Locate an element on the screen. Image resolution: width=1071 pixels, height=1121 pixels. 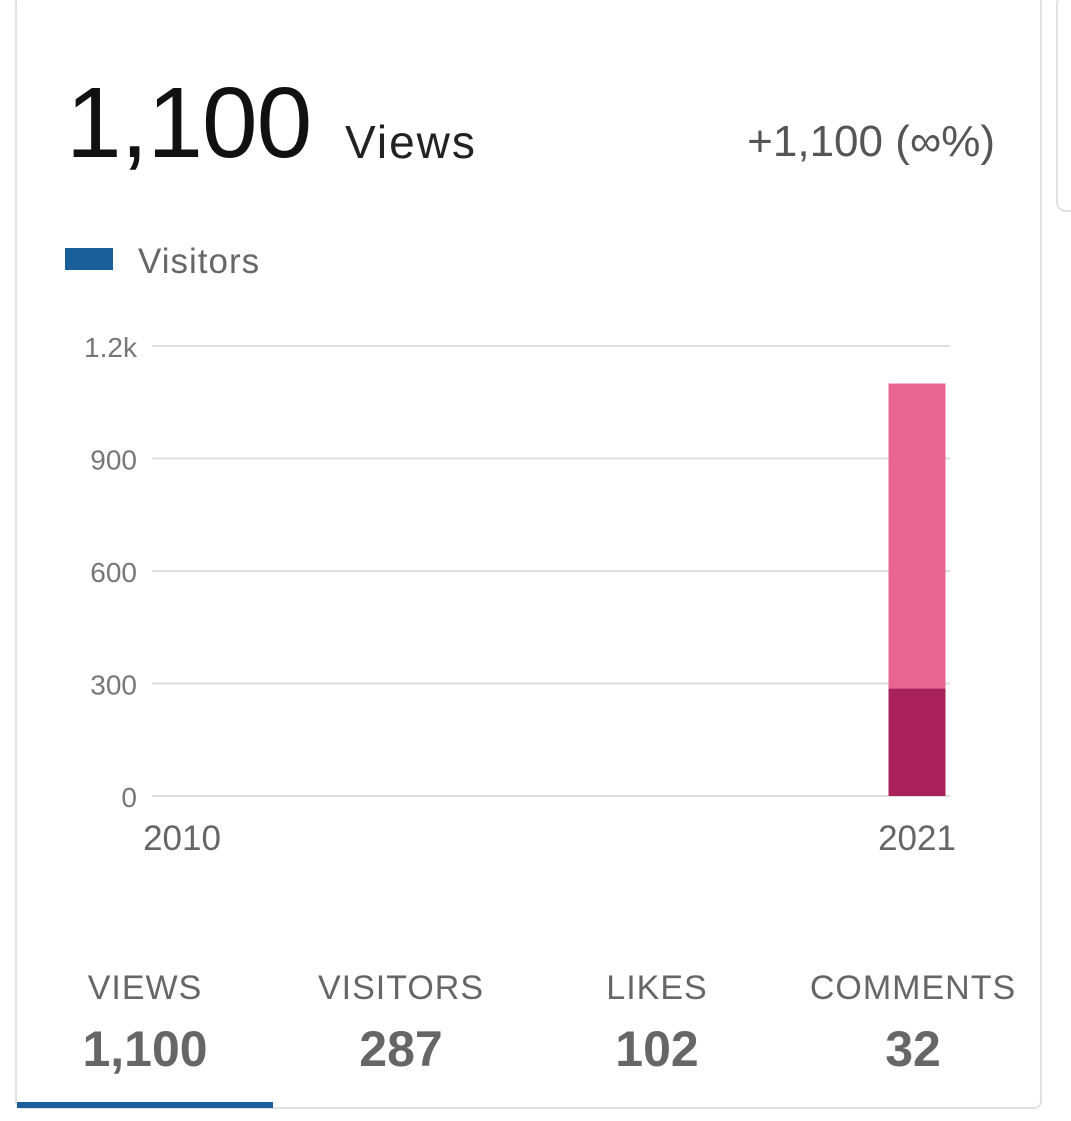
legend-swatch is located at coordinates (89, 259).